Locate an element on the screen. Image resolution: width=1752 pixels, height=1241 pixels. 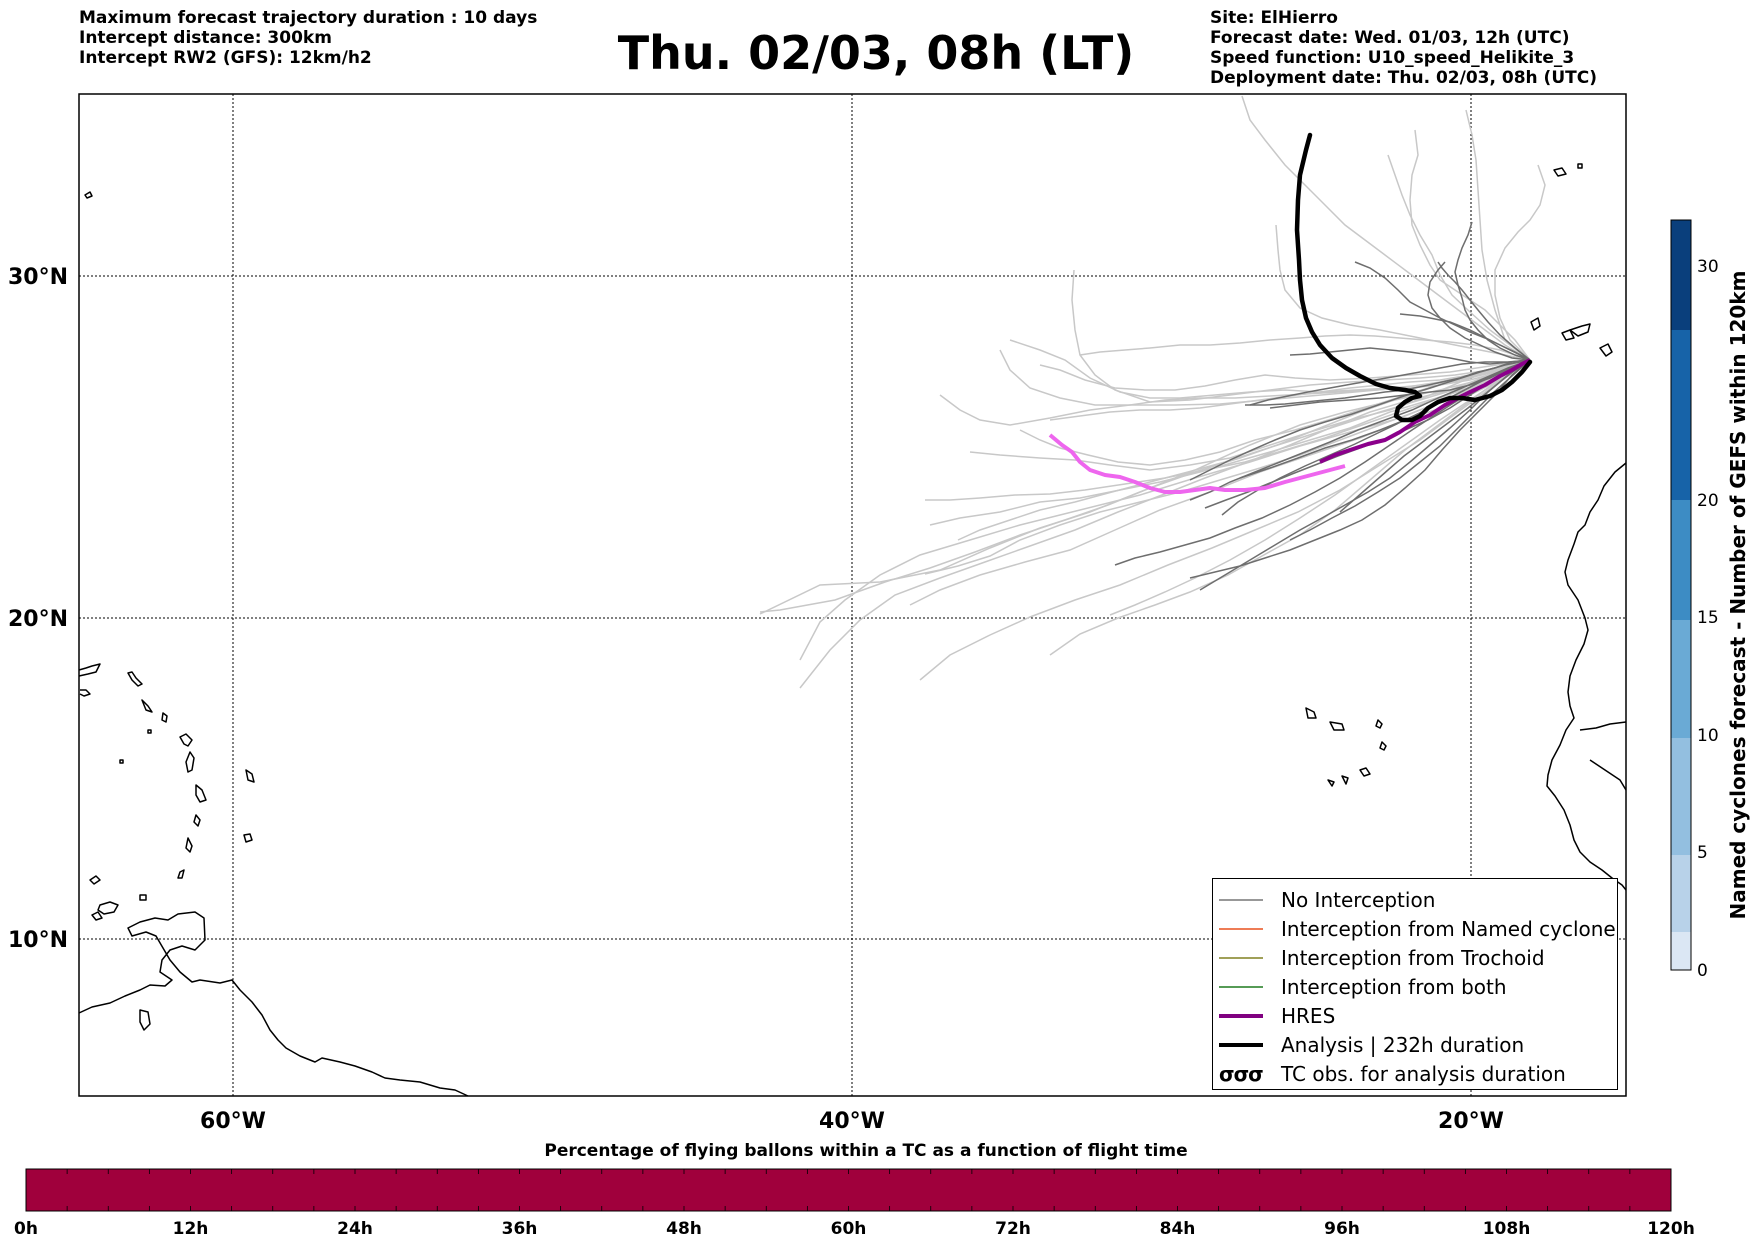
legend-item-hres: HRES is located at coordinates (1274, 1016).